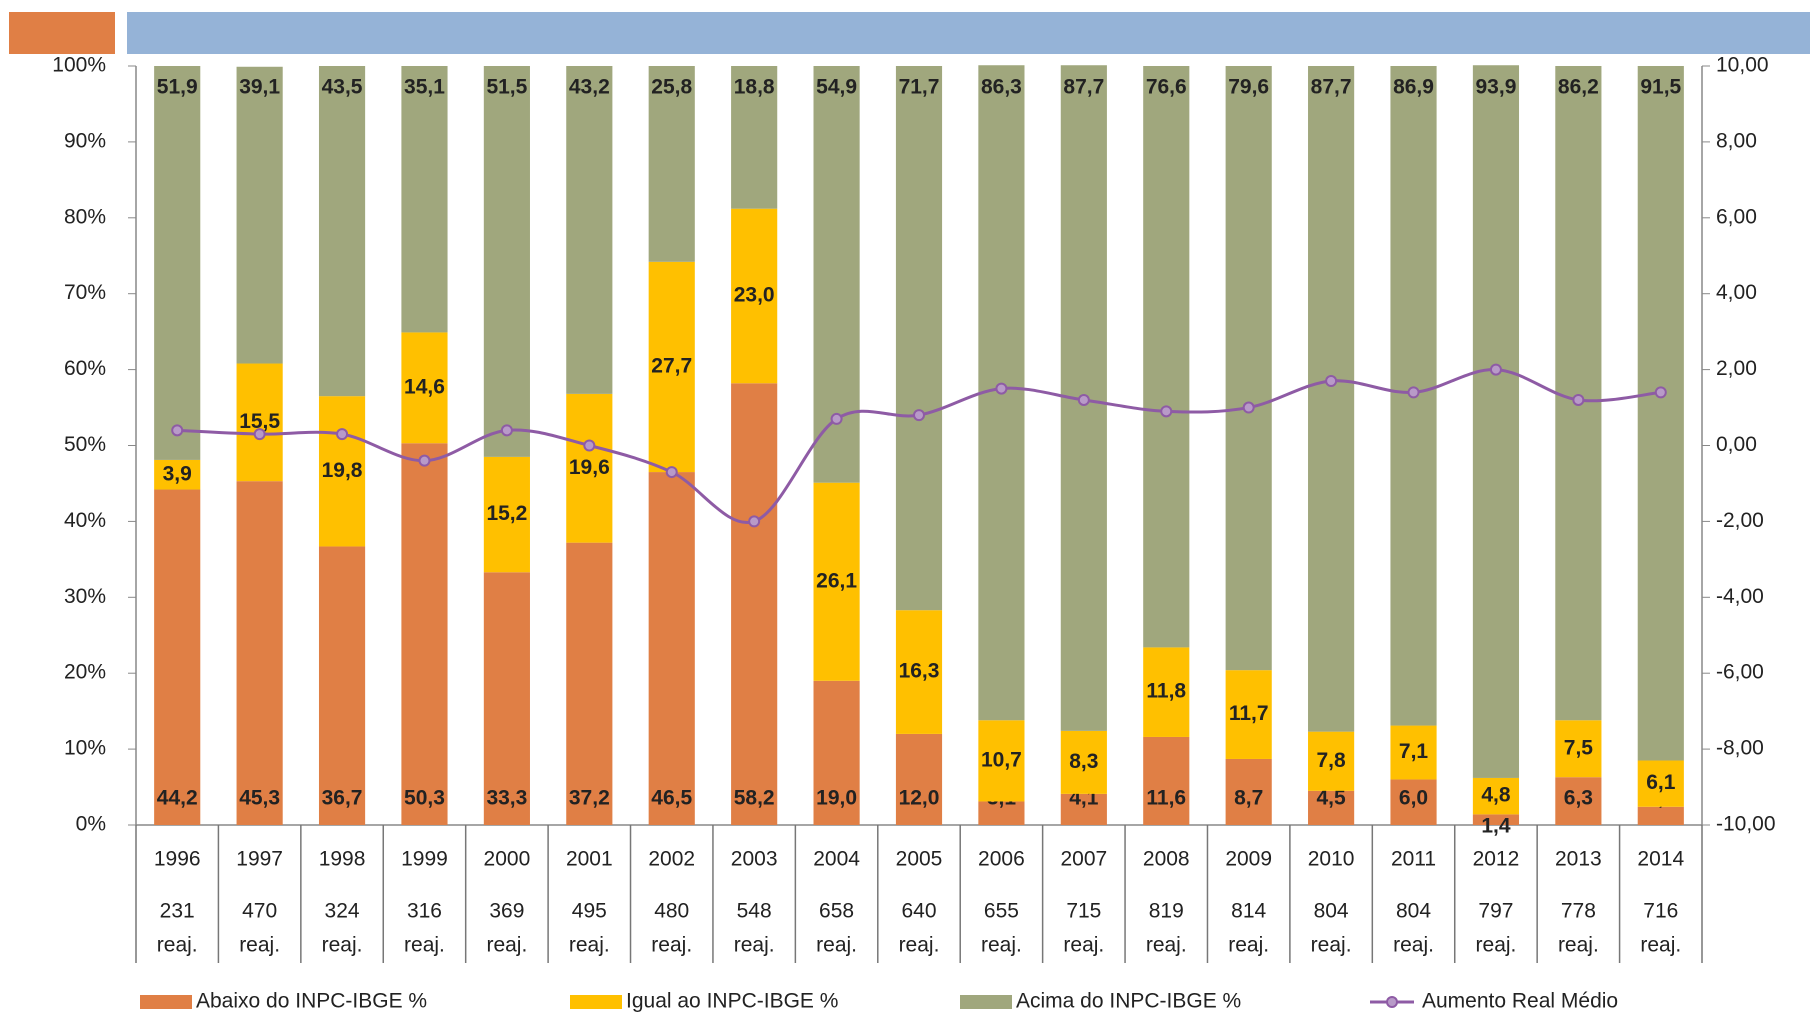 The width and height of the screenshot is (1810, 1017). Describe the element at coordinates (424, 87) in the screenshot. I see `data-label: 35,1` at that location.